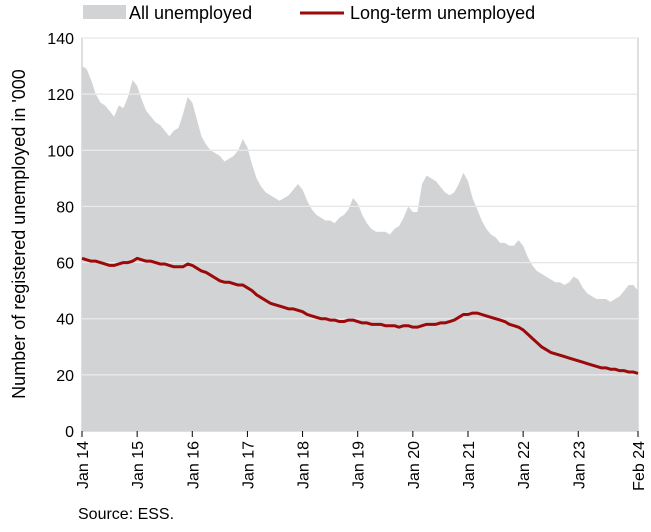 The height and width of the screenshot is (532, 651). I want to click on y-tick-label: 20, so click(65, 376).